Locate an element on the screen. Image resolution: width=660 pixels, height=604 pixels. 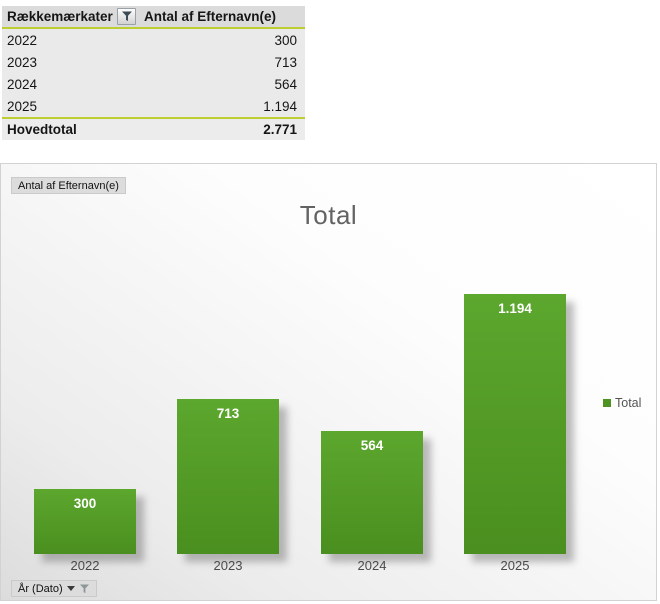
axis-field-button: År (Dato) is located at coordinates (54, 588).